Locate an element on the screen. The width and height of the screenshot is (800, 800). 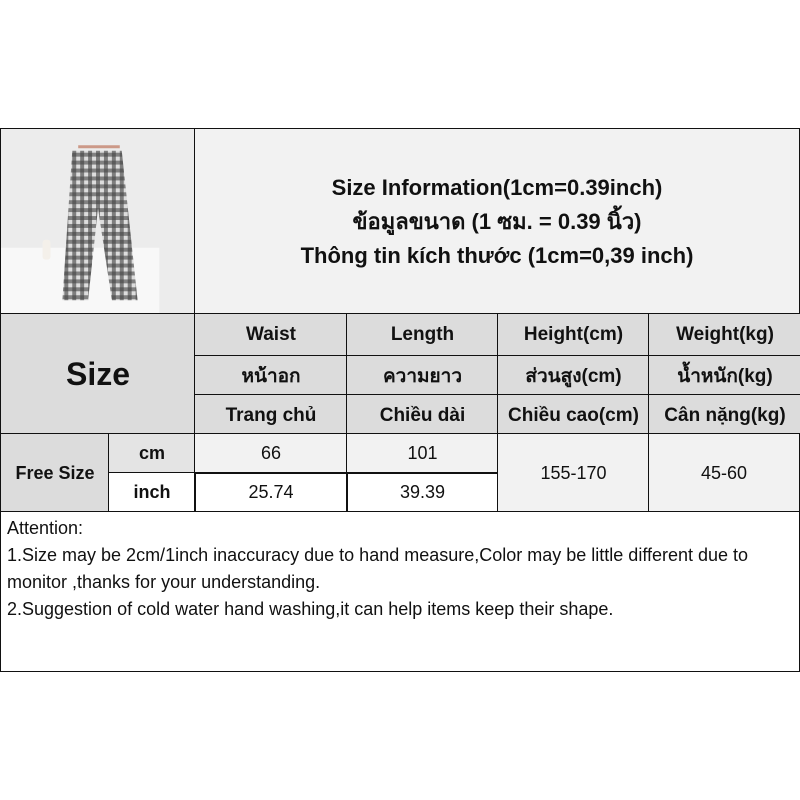
weight-range-value: 45-60 is located at coordinates (724, 473).